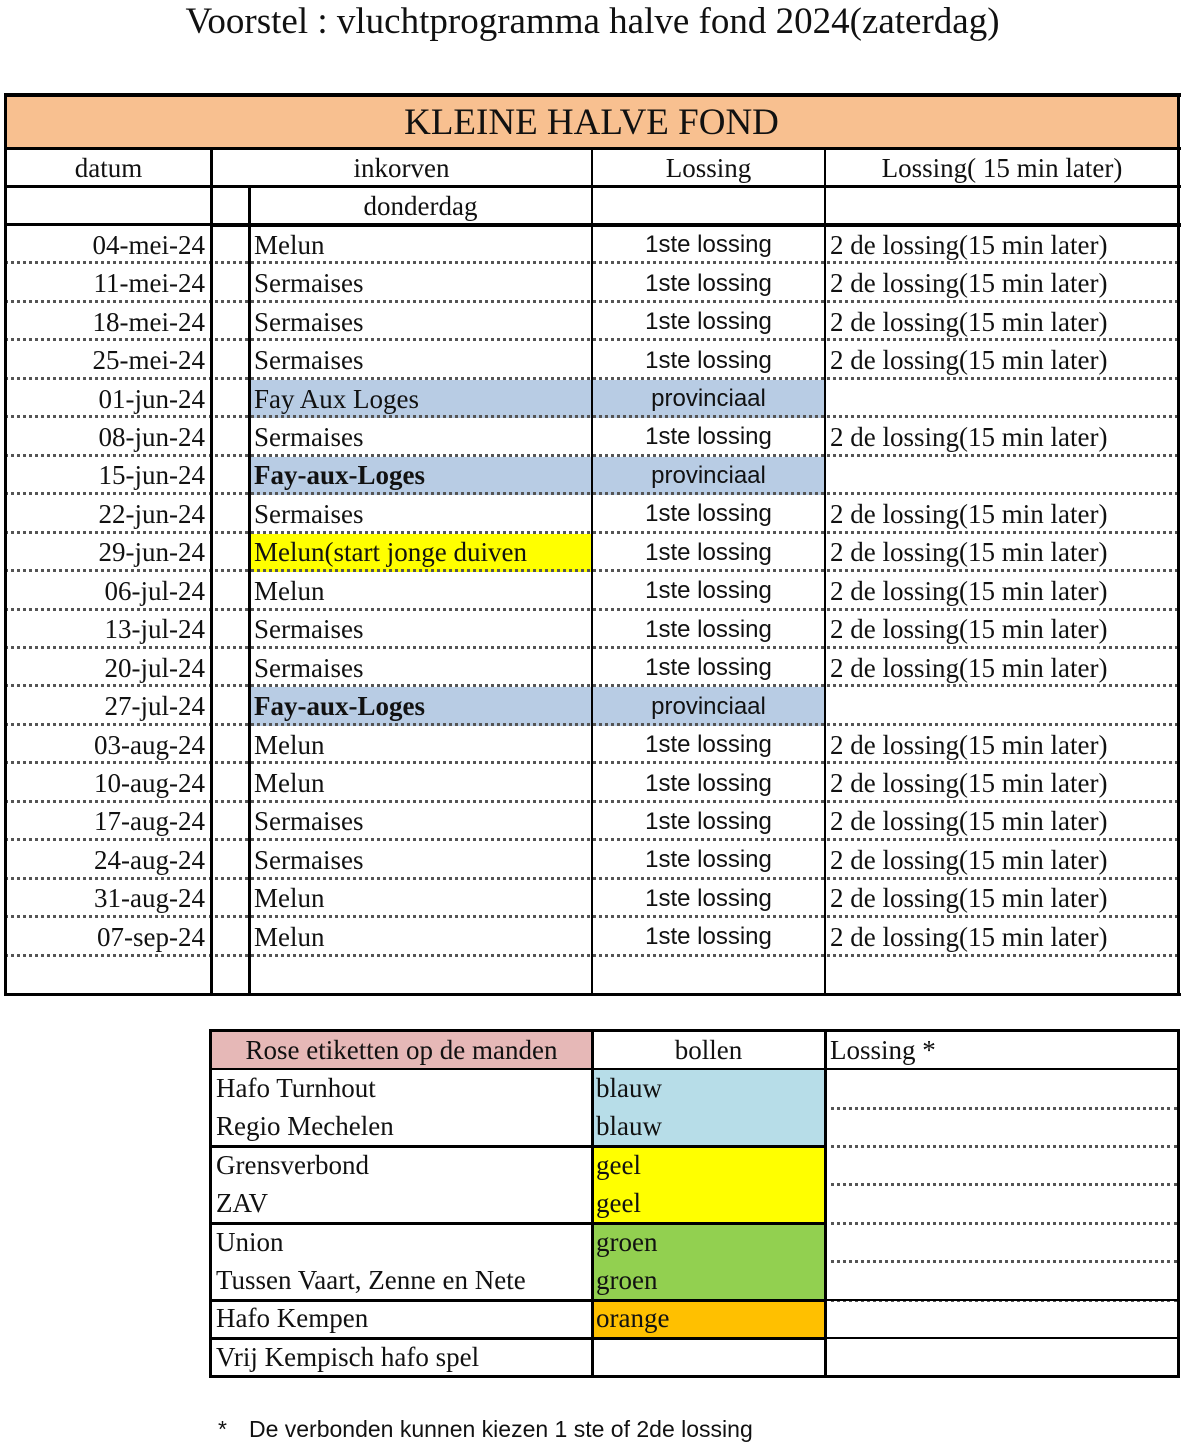 The width and height of the screenshot is (1200, 1451). Describe the element at coordinates (371, 1280) in the screenshot. I see `row-federation: Tussen Vaart, Zenne en Nete` at that location.